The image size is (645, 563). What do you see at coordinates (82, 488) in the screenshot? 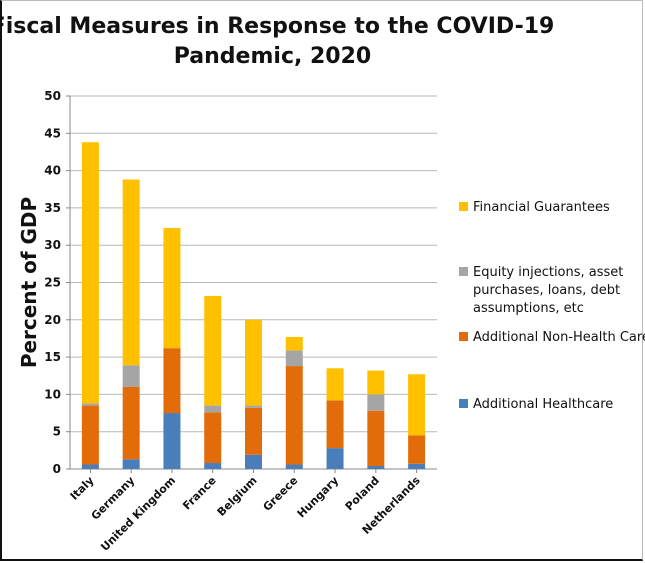
I see `x-tick-label: Italy` at bounding box center [82, 488].